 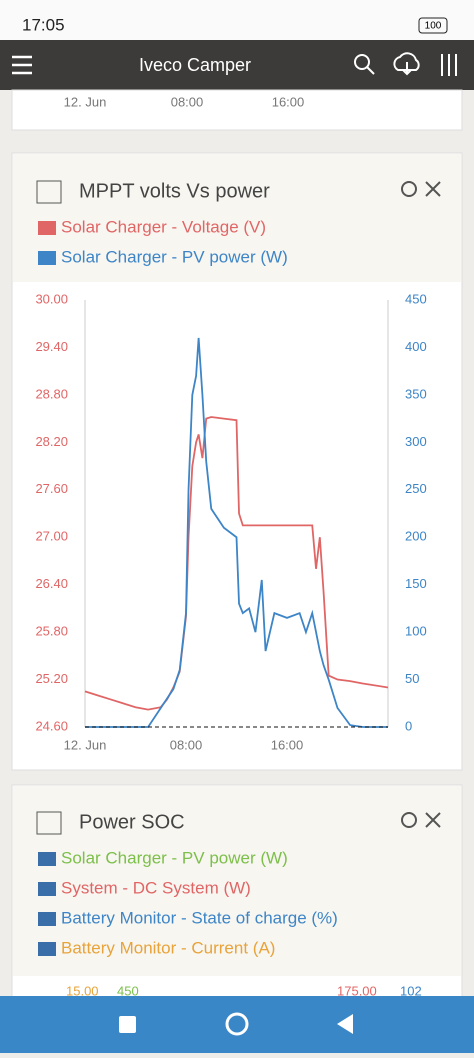 What do you see at coordinates (406, 64) in the screenshot?
I see `download-button` at bounding box center [406, 64].